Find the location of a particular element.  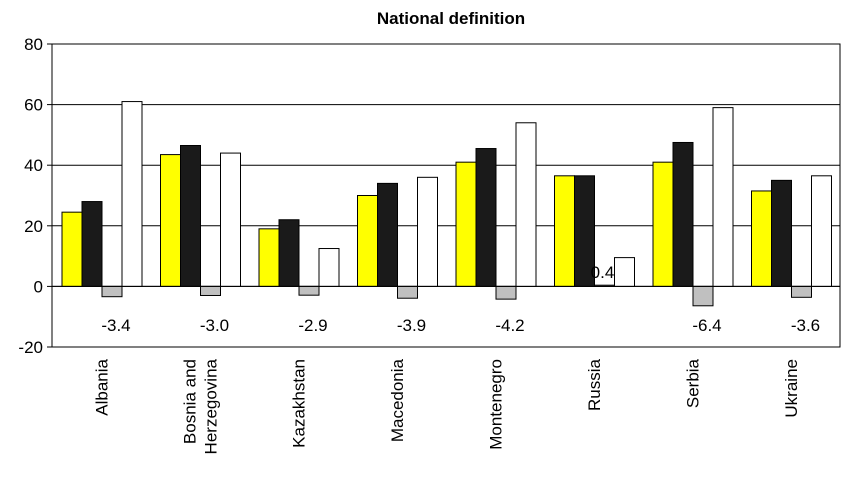

x-category-label: Russia is located at coordinates (594, 384).